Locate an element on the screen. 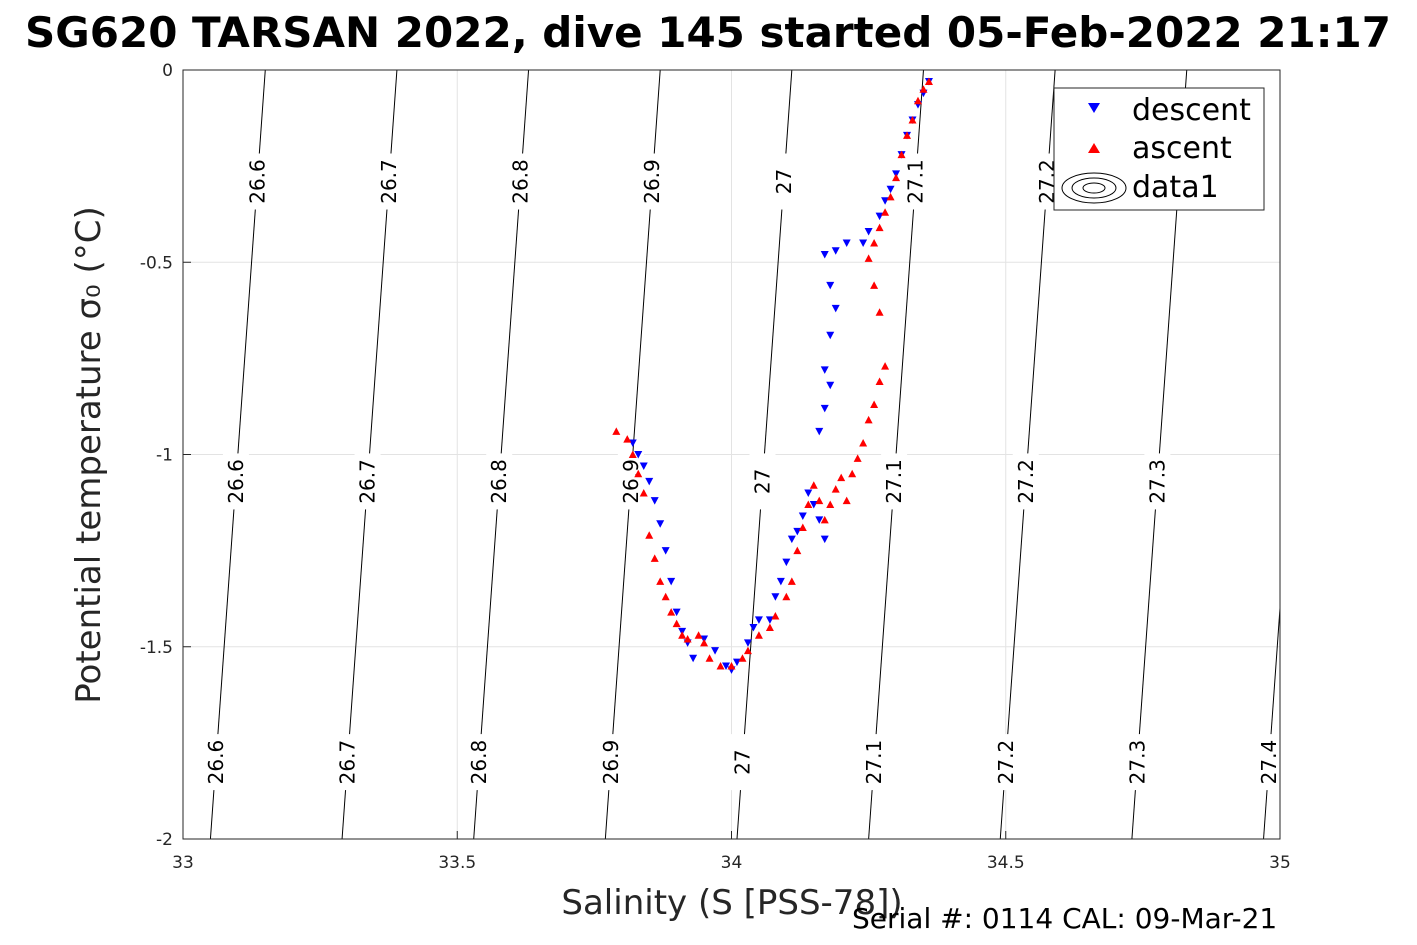  footer-serial-cal: Serial #: 0114 CAL: 09-Mar-21 is located at coordinates (1064, 918).